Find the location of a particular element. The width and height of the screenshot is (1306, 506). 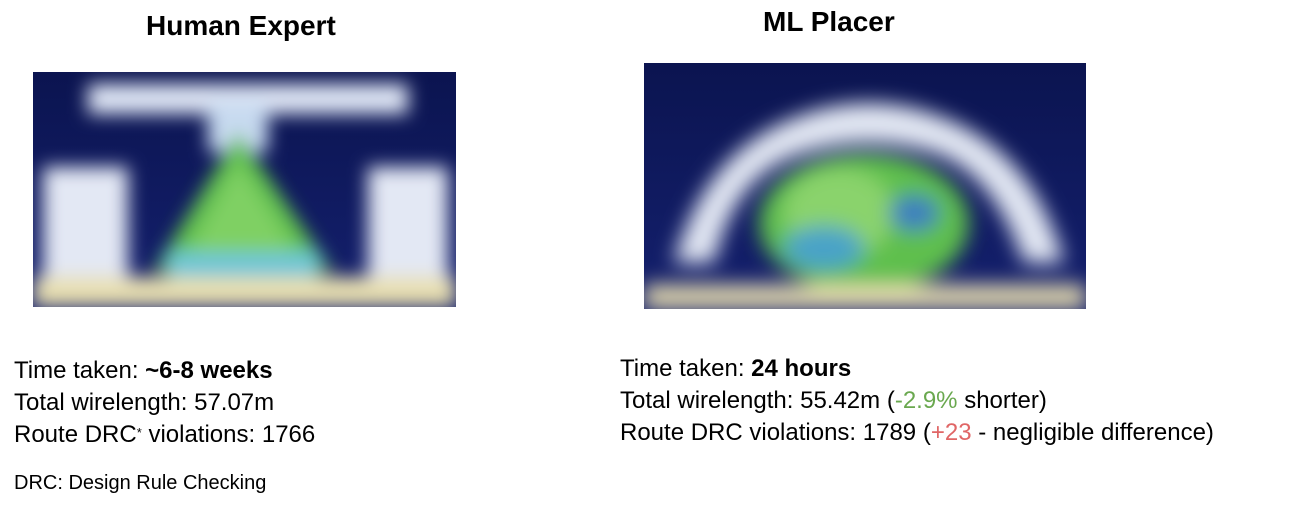

human-wirelength-line: Total wirelength: 57.07m is located at coordinates (164, 403).